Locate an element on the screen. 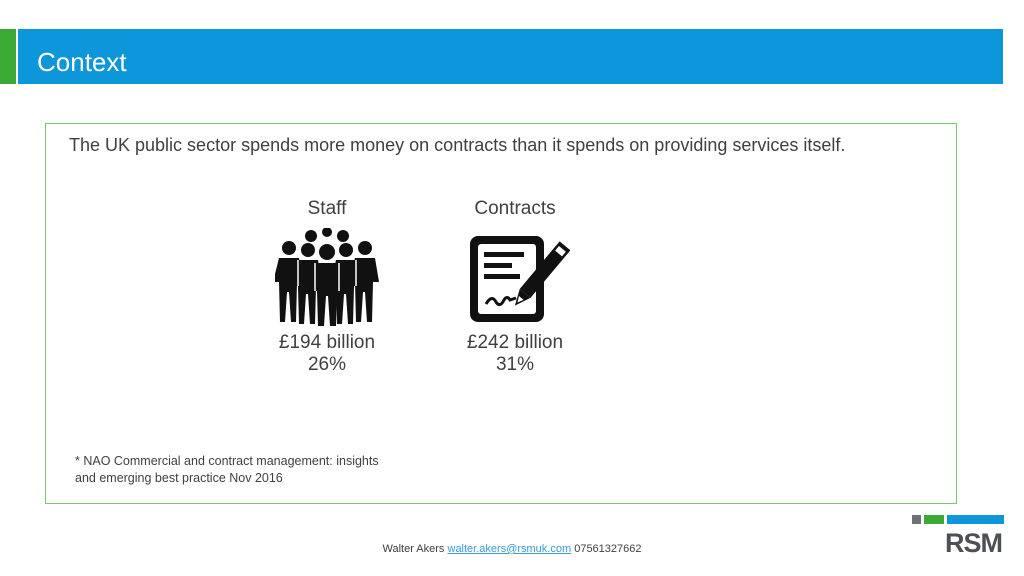 The height and width of the screenshot is (576, 1024). staff-stat: Staff is located at coordinates (327, 287).